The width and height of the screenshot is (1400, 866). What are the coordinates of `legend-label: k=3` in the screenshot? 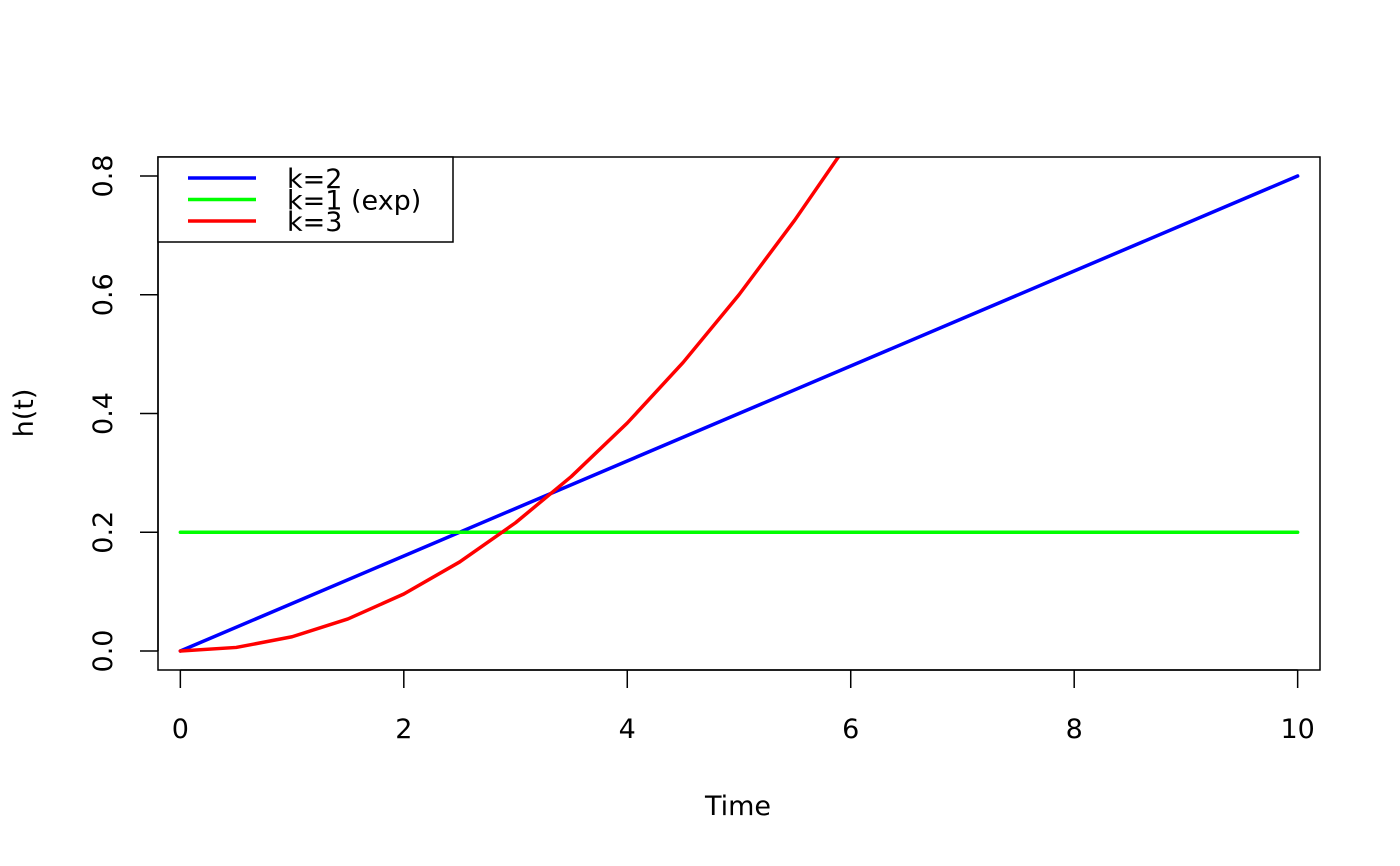 It's located at (314, 222).